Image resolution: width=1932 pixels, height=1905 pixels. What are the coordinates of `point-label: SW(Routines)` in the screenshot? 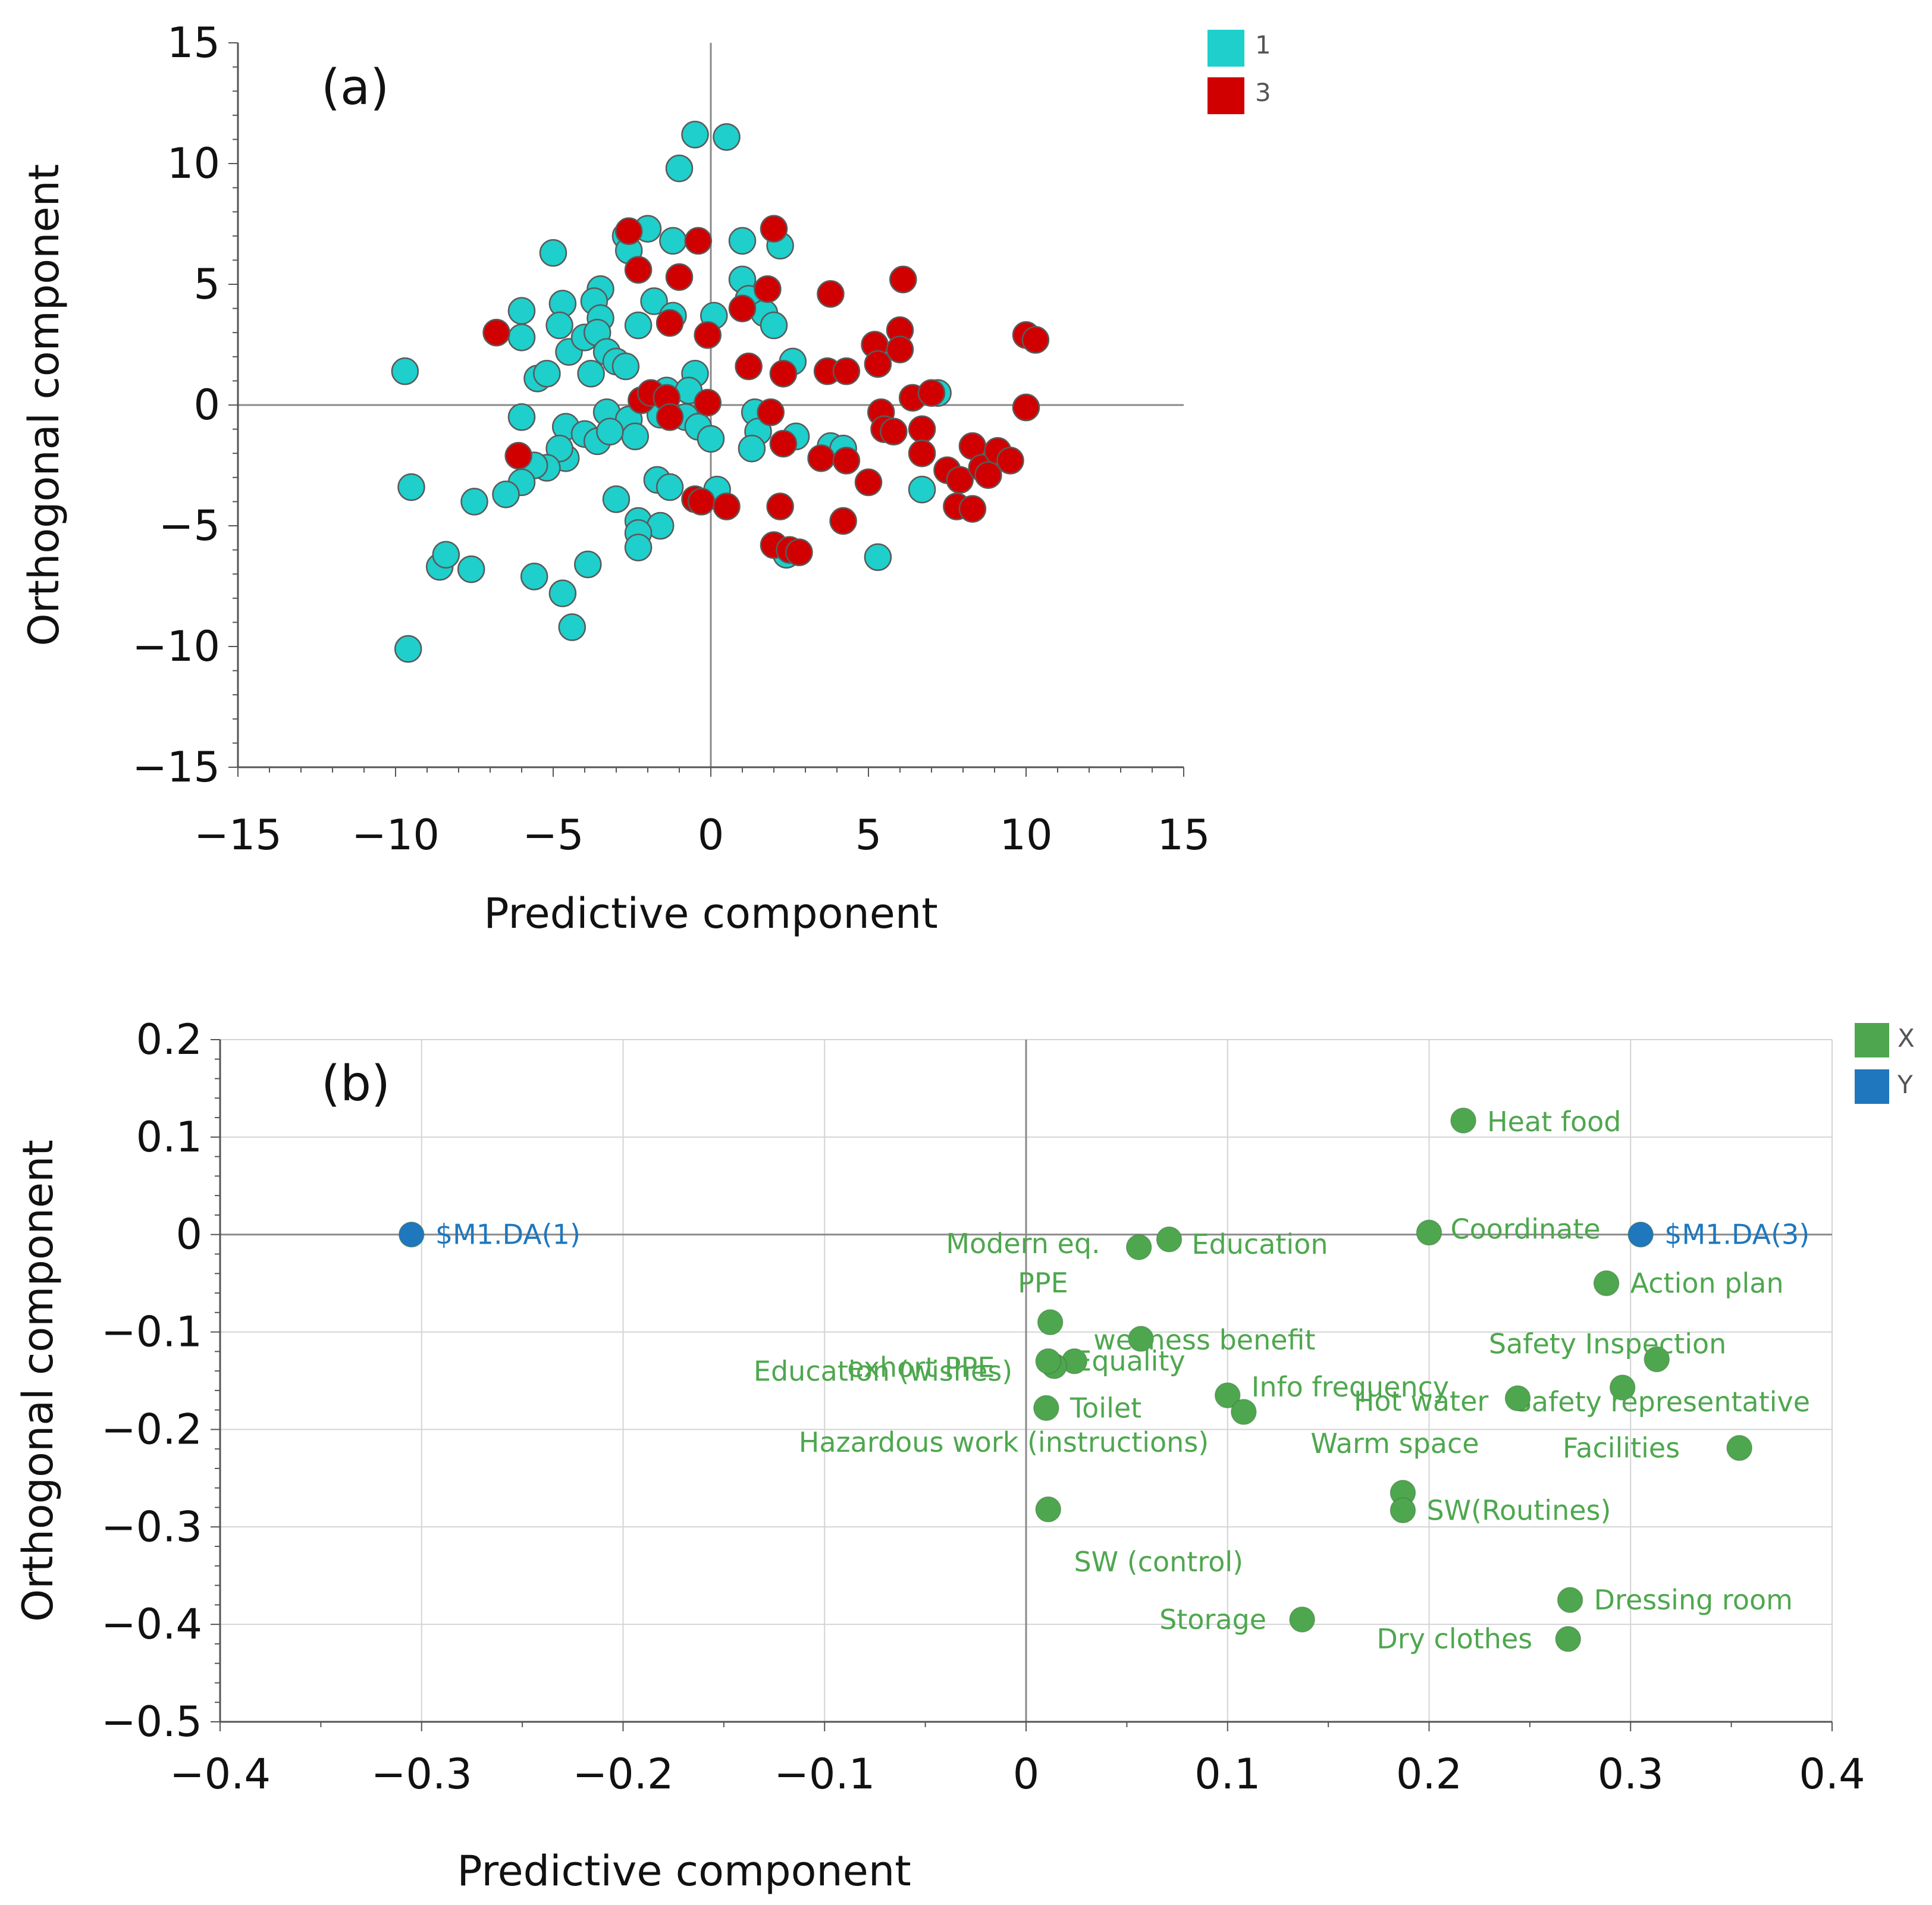 It's located at (1518, 1510).